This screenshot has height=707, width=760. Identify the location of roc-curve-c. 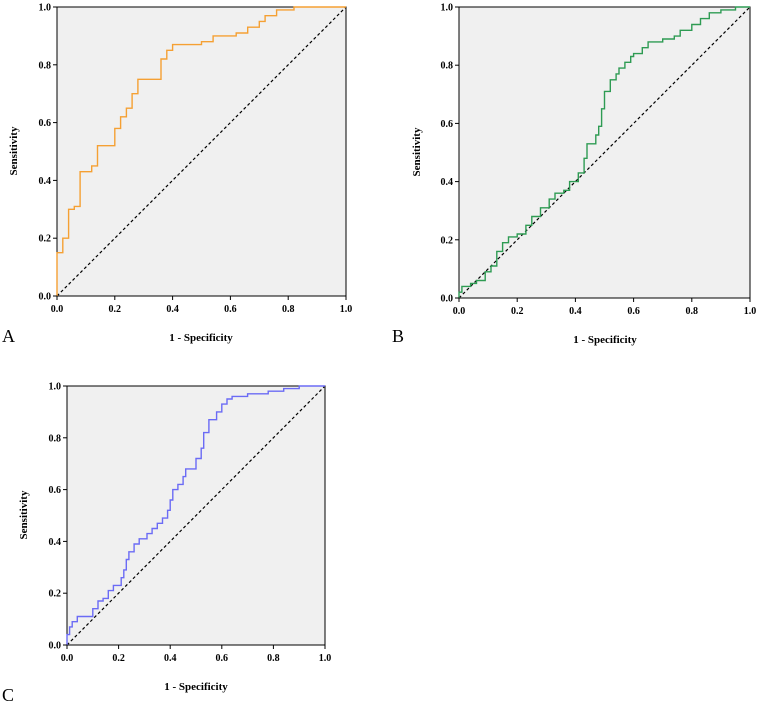
(195, 515).